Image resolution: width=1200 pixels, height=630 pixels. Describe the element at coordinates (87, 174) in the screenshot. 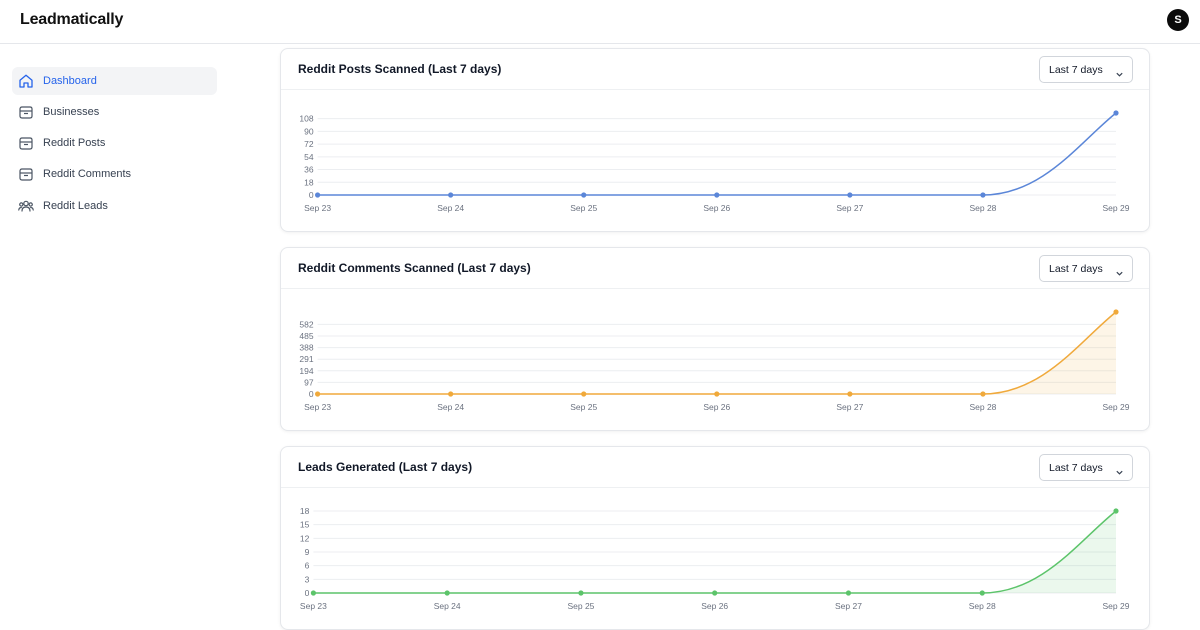

I see `sidebar-item-label: Reddit Comments` at that location.